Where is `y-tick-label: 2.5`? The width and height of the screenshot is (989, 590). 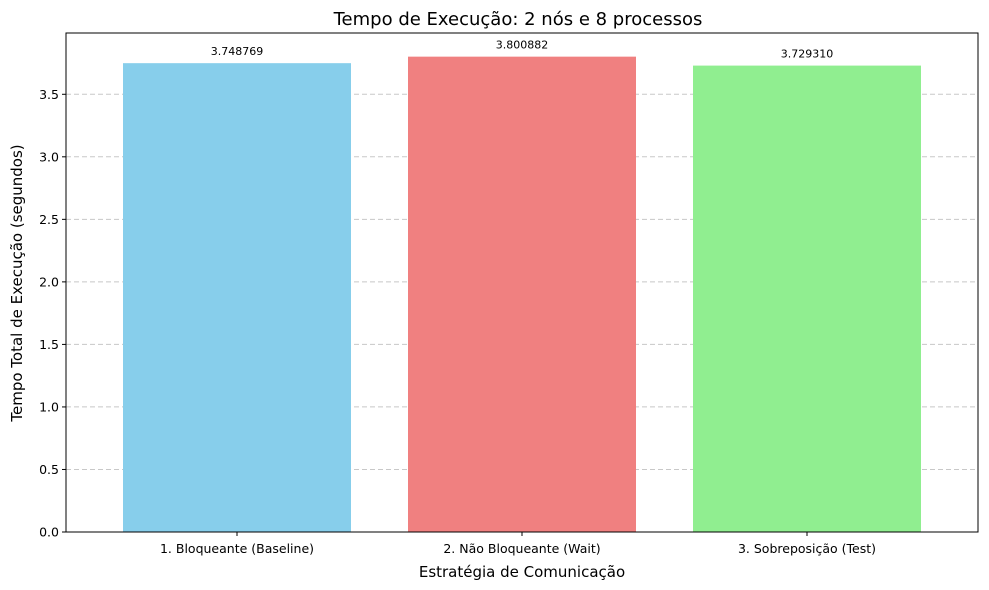 y-tick-label: 2.5 is located at coordinates (49, 219).